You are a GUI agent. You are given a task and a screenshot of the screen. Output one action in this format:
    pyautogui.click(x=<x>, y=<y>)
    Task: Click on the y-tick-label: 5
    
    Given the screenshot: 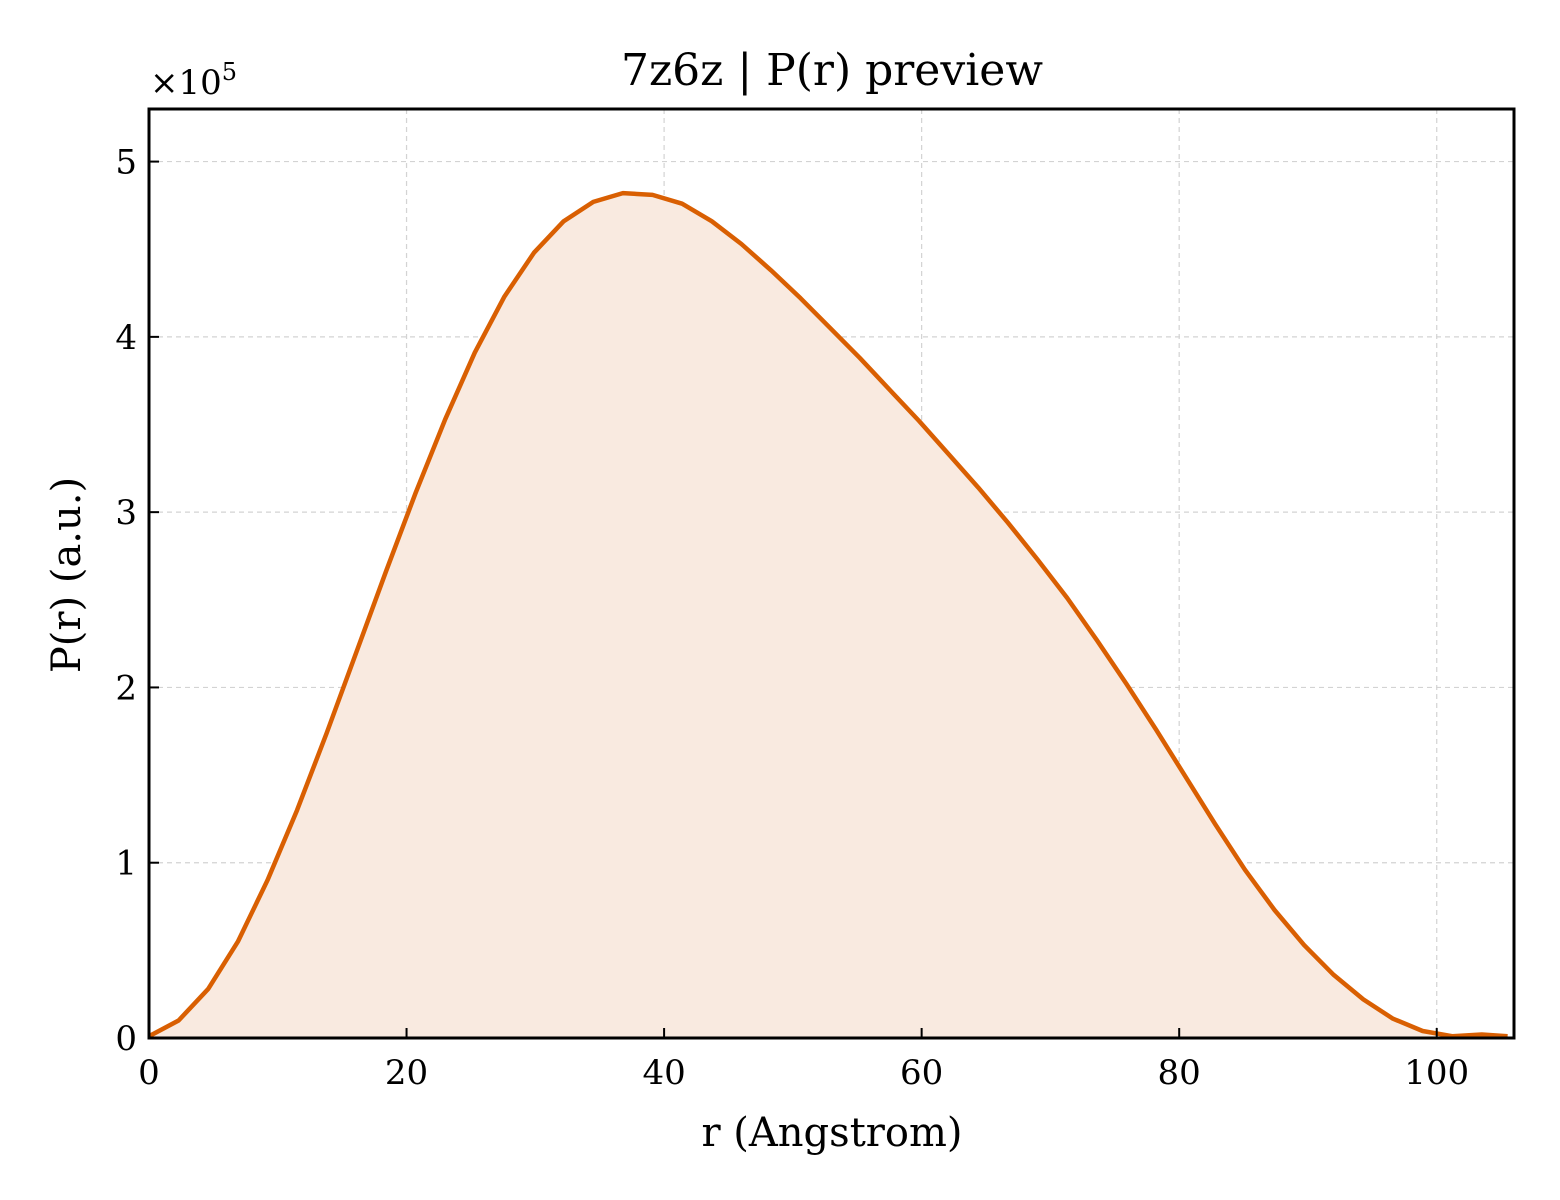 What is the action you would take?
    pyautogui.click(x=126, y=163)
    